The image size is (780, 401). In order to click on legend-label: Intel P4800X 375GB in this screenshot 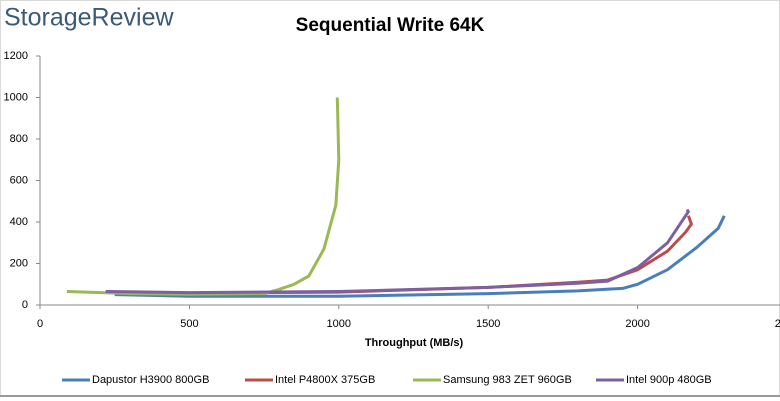, I will do `click(325, 380)`.